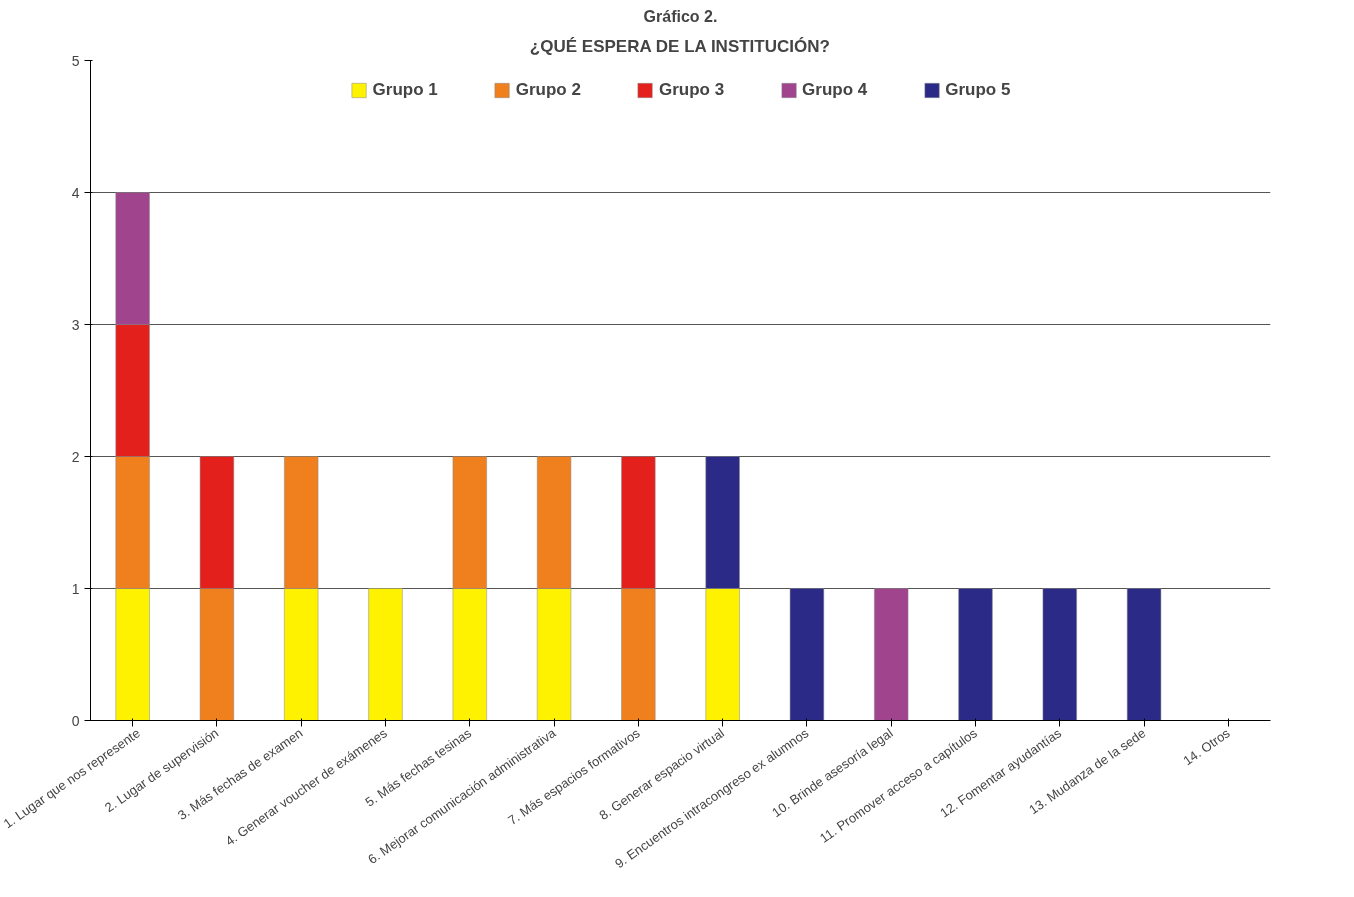 Image resolution: width=1354 pixels, height=897 pixels. Describe the element at coordinates (548, 90) in the screenshot. I see `legend-label: Grupo 2` at that location.